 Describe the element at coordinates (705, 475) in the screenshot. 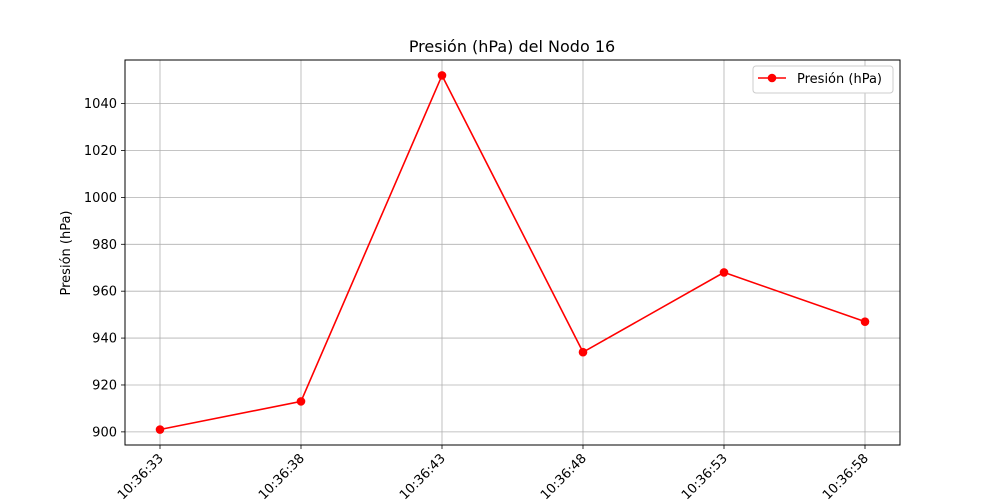

I see `x-tick-label: 10:36:53` at that location.